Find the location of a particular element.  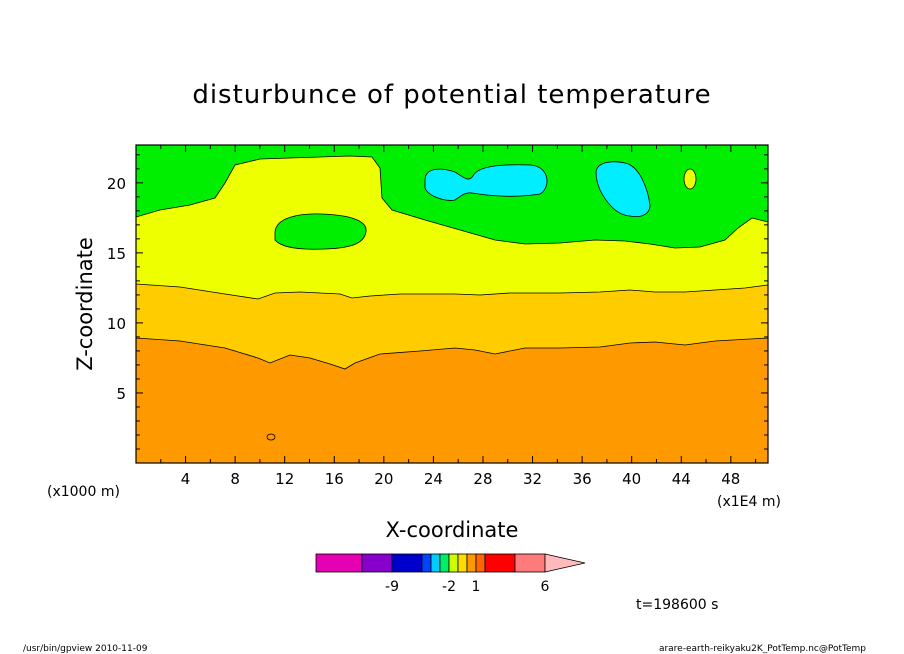

x-axis-label: X-coordinate is located at coordinates (452, 530).